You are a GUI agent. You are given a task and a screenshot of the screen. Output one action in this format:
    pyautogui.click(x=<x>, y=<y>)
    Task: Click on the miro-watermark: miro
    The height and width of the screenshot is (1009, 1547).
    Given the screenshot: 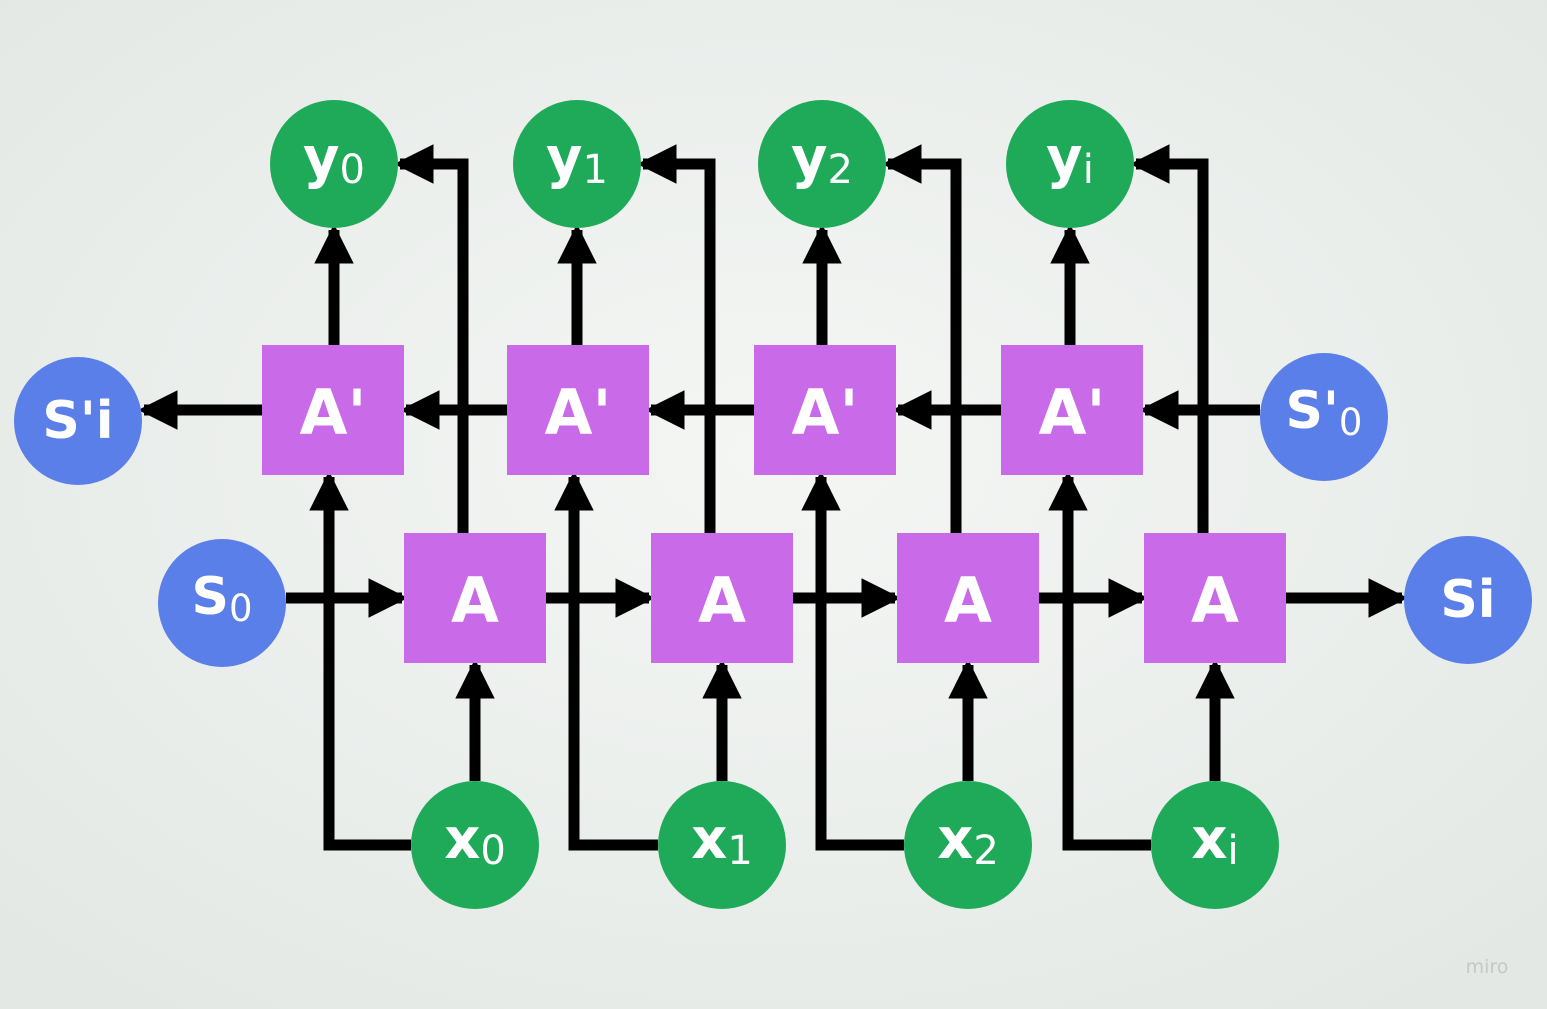 What is the action you would take?
    pyautogui.click(x=1487, y=967)
    